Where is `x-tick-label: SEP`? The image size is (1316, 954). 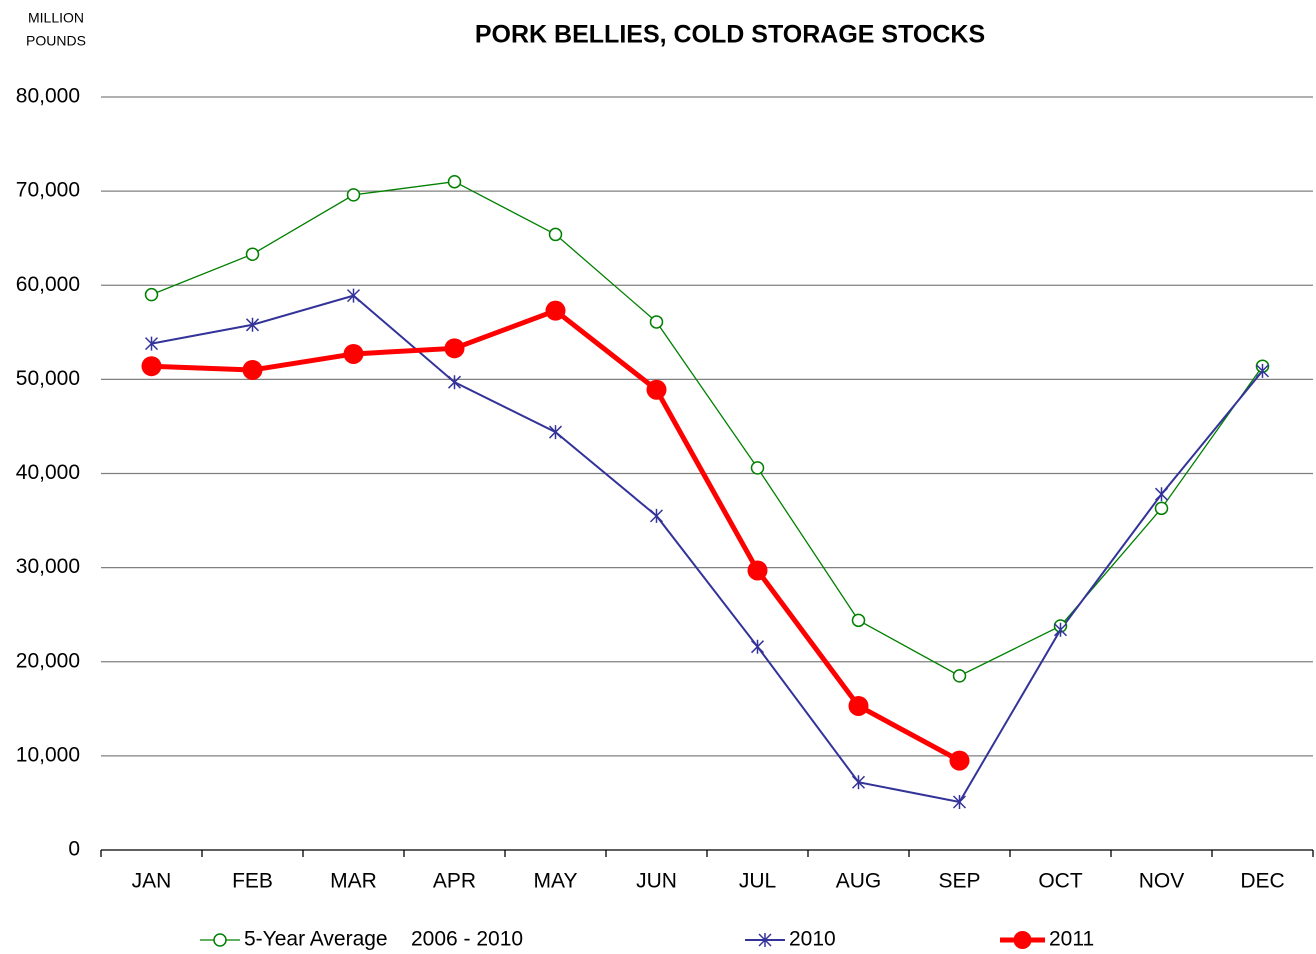 x-tick-label: SEP is located at coordinates (959, 881).